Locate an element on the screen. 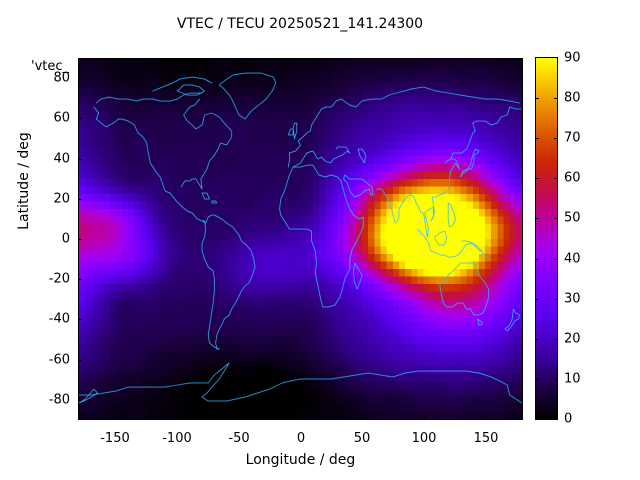 The height and width of the screenshot is (480, 640). latitude-tick-label: -60 is located at coordinates (59, 360).